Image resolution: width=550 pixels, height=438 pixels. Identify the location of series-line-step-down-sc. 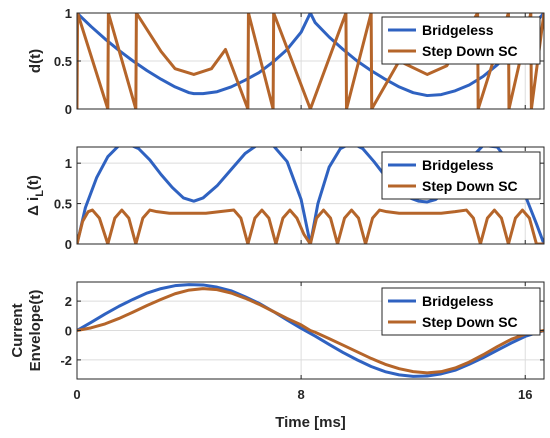
(310, 226).